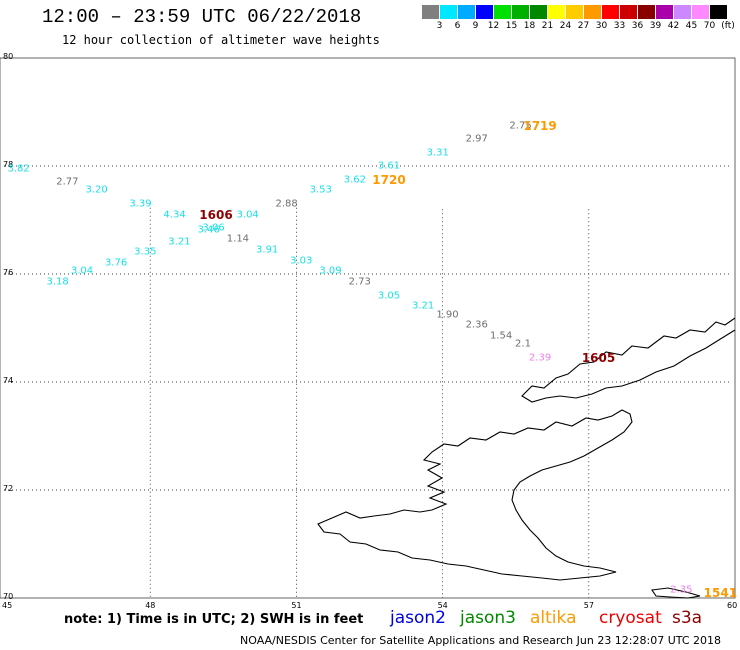 This screenshot has height=650, width=740. What do you see at coordinates (174, 215) in the screenshot?
I see `wave-height-value: 4.34` at bounding box center [174, 215].